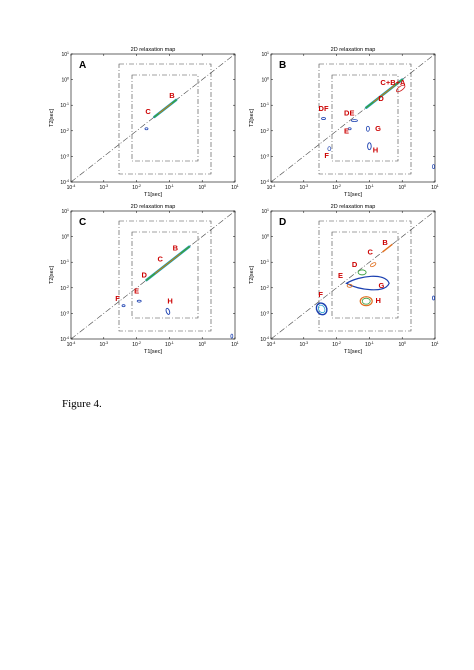 This screenshot has width=474, height=670. Describe the element at coordinates (123, 306) in the screenshot. I see `contour-f` at that location.